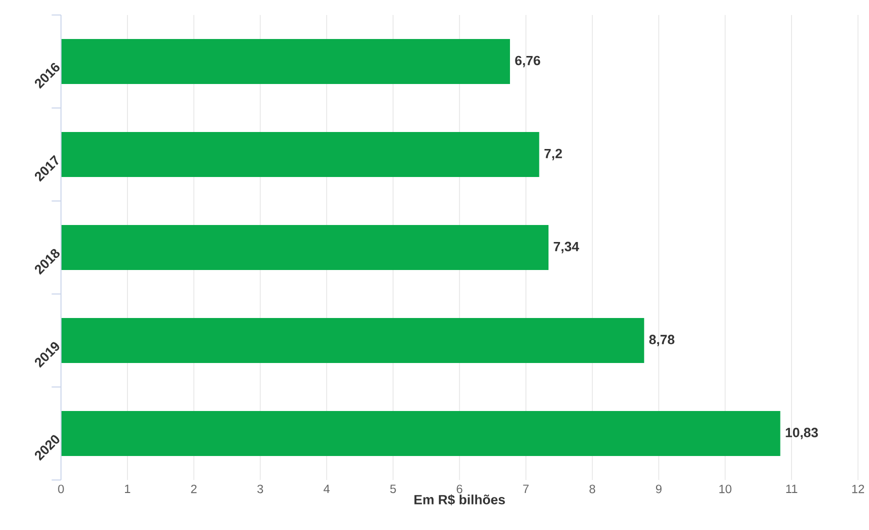 The height and width of the screenshot is (530, 869). I want to click on x-tick-label: 5, so click(393, 489).